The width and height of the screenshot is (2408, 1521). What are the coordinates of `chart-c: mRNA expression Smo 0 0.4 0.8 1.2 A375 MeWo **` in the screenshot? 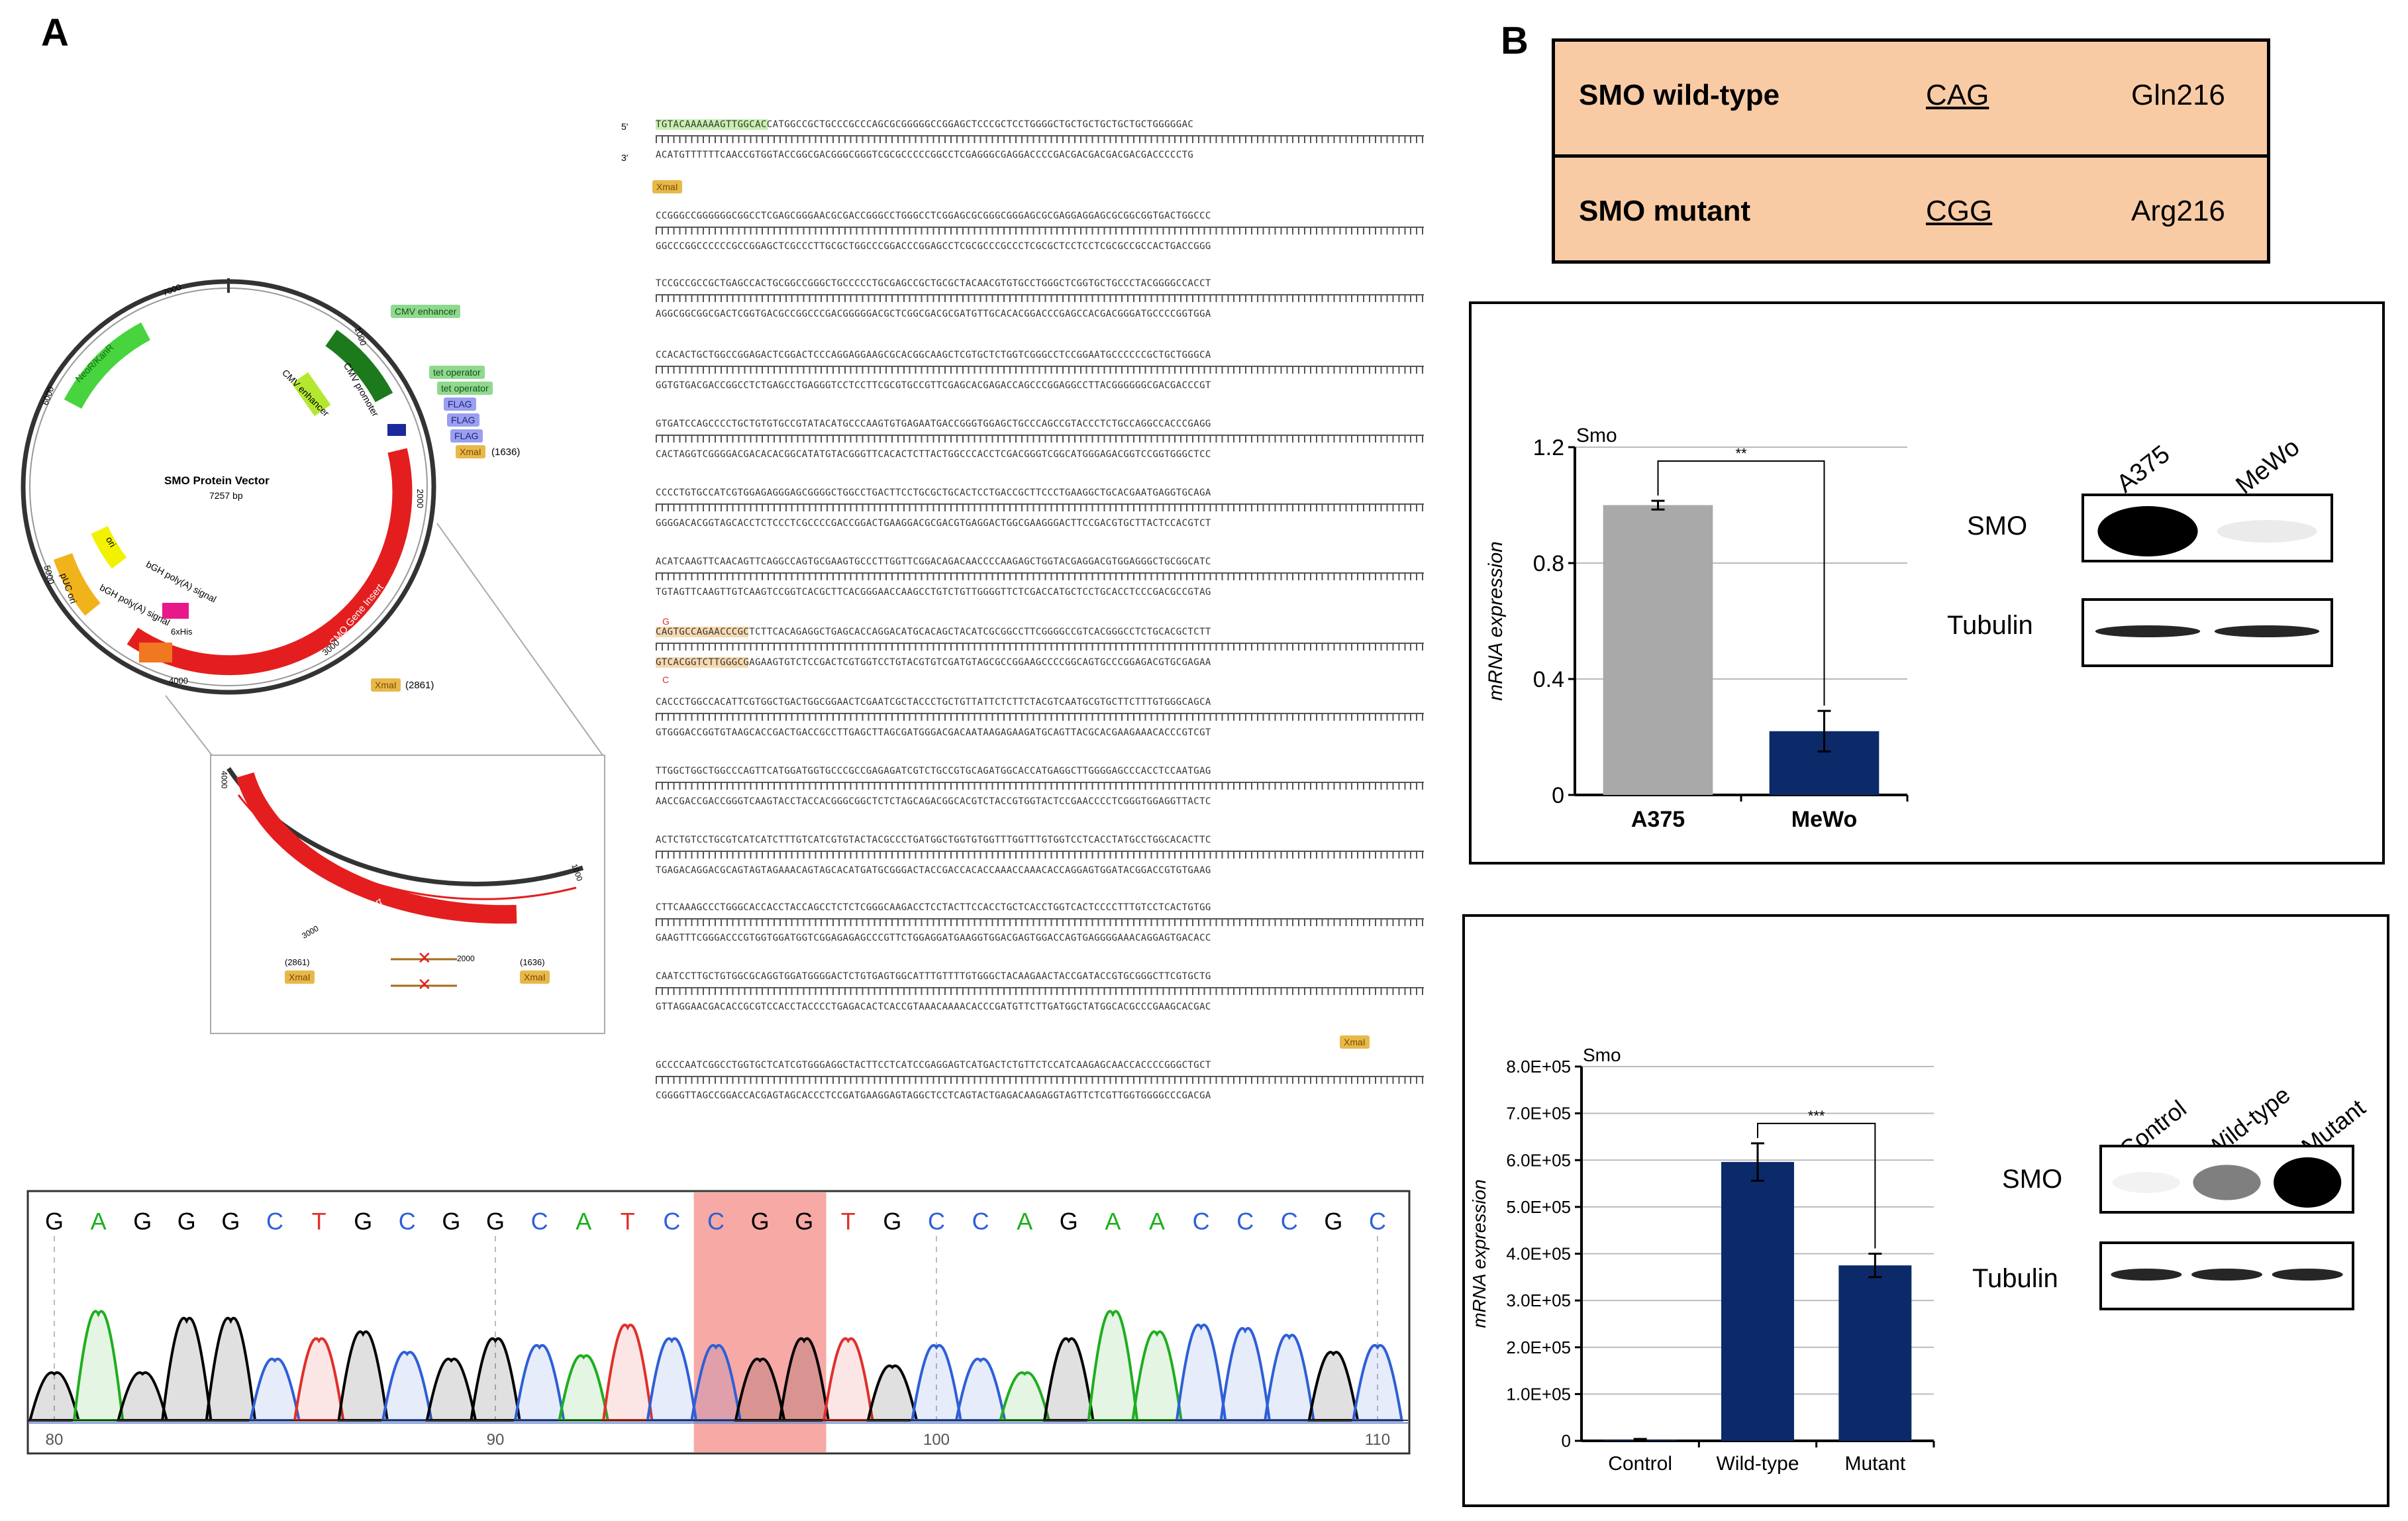 It's located at (1697, 628).